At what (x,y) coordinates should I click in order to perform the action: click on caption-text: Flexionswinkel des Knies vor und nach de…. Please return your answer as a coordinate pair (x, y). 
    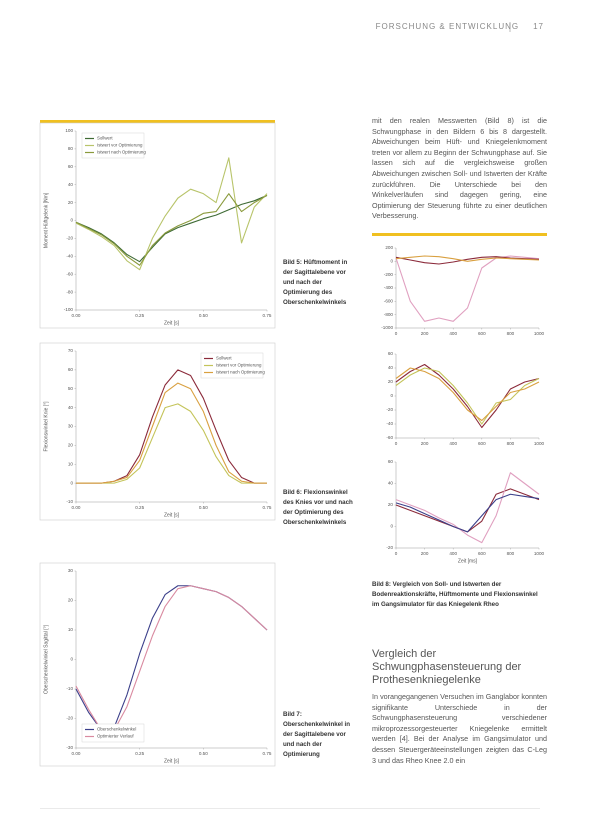
    Looking at the image, I should click on (318, 507).